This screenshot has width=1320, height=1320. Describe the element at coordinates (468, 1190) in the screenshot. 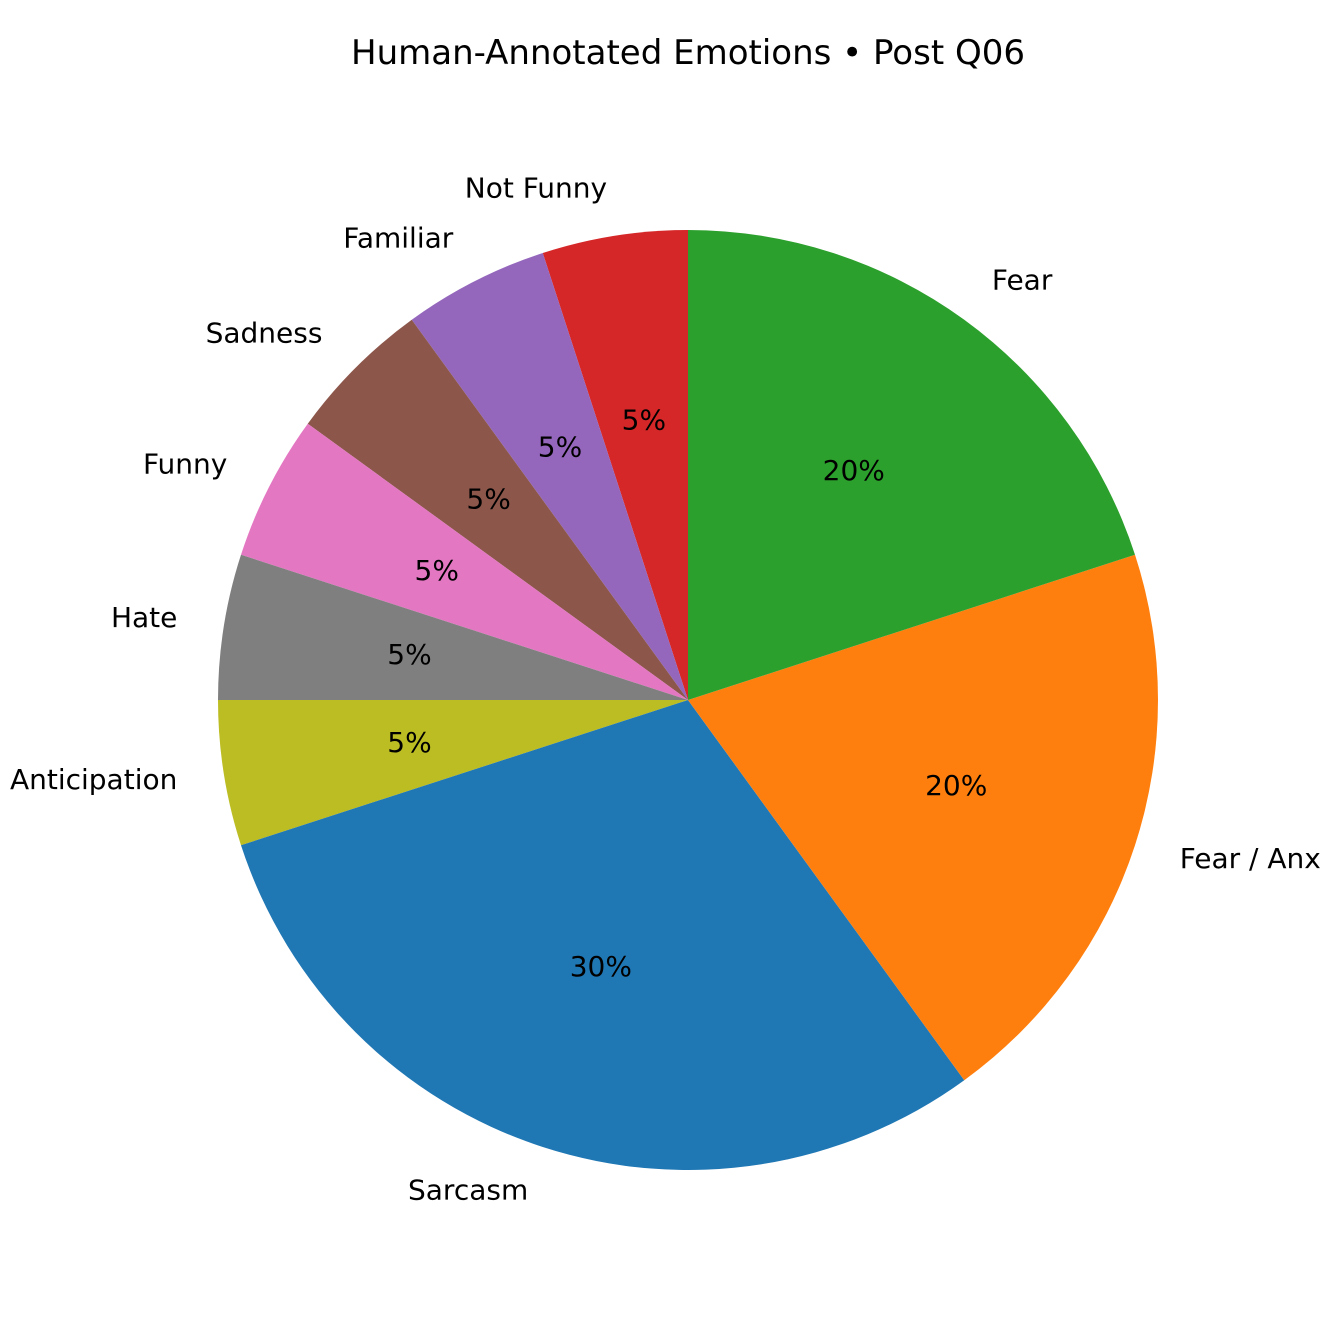

I see `slice-label-sarcasm: Sarcasm` at that location.